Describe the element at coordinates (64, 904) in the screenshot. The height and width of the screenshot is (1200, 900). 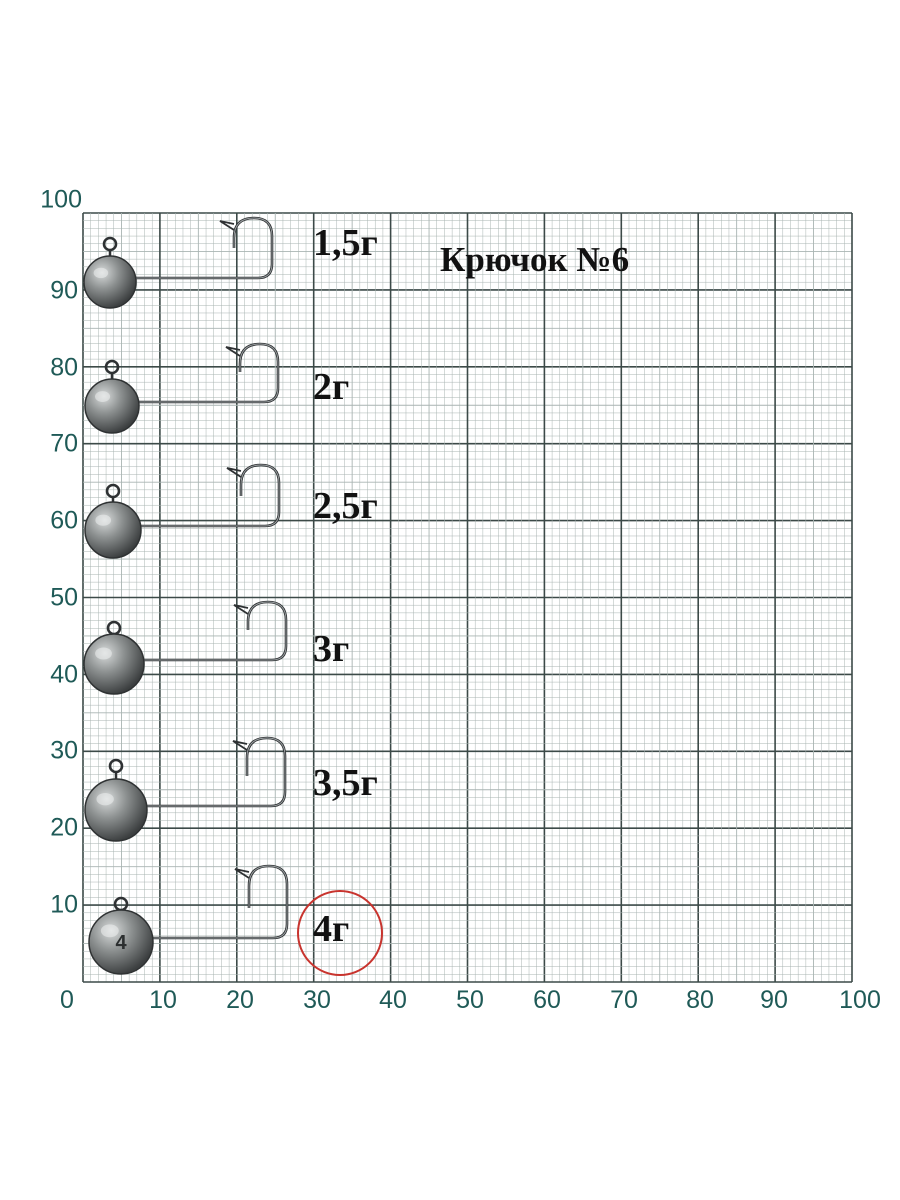
I see `y-tick-label: 10` at that location.